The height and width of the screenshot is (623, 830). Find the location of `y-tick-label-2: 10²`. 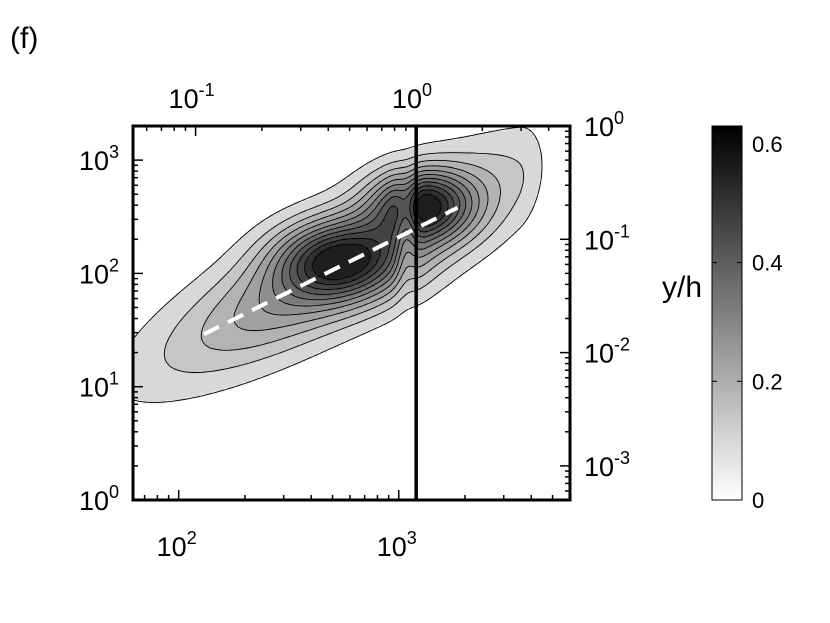

y-tick-label-2: 10² is located at coordinates (99, 272).